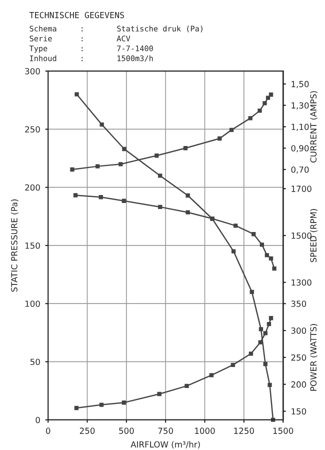  Describe the element at coordinates (314, 126) in the screenshot. I see `y2-axis-title: CURRENT (AMPS)` at that location.